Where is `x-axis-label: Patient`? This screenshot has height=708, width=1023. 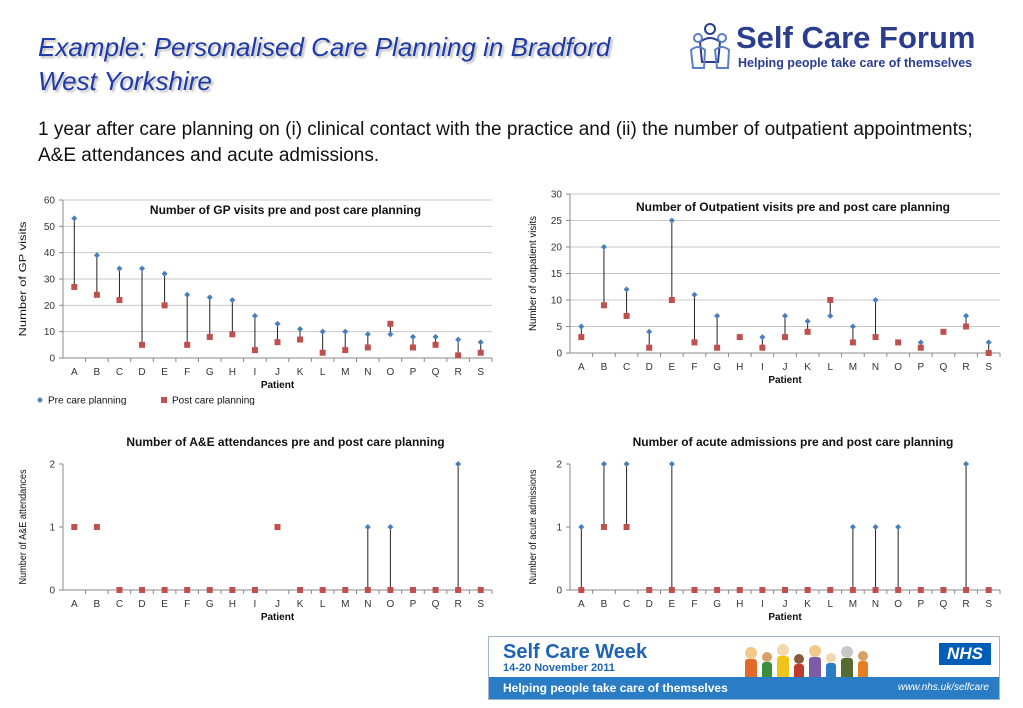
x-axis-label: Patient is located at coordinates (278, 385).